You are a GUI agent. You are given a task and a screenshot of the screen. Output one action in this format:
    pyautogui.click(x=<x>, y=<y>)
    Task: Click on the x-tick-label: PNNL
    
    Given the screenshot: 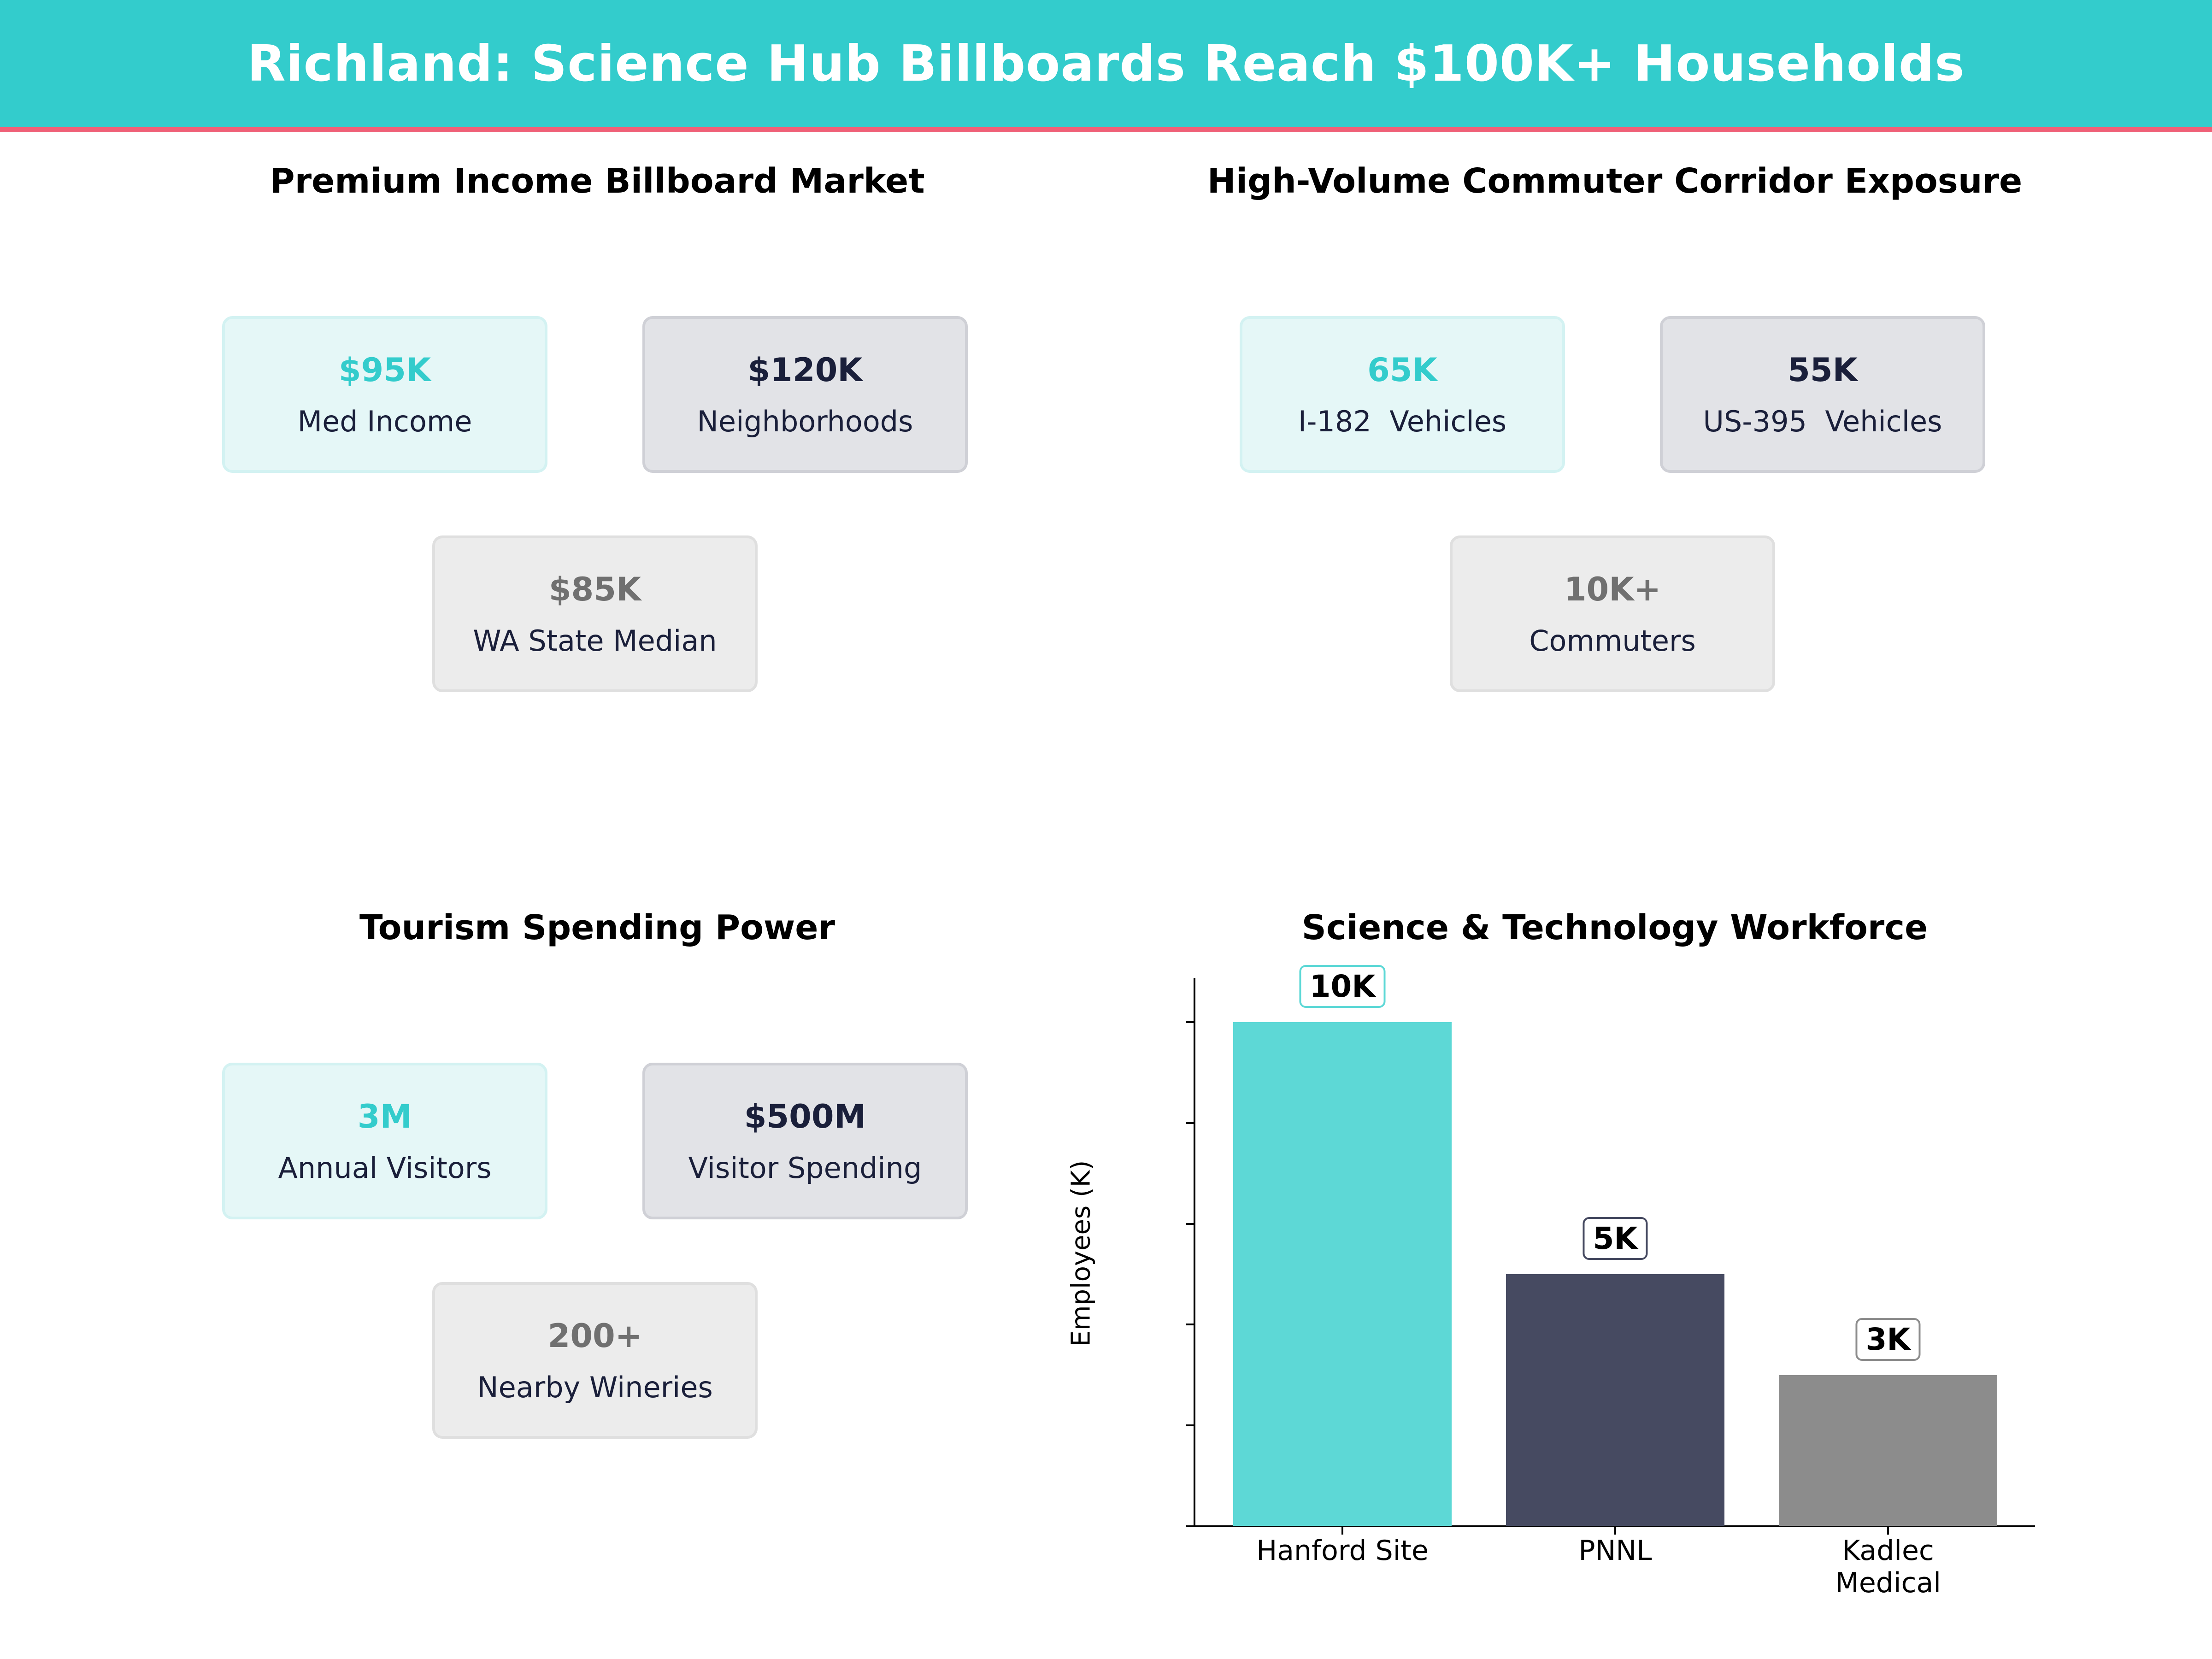 What is the action you would take?
    pyautogui.click(x=1615, y=1551)
    